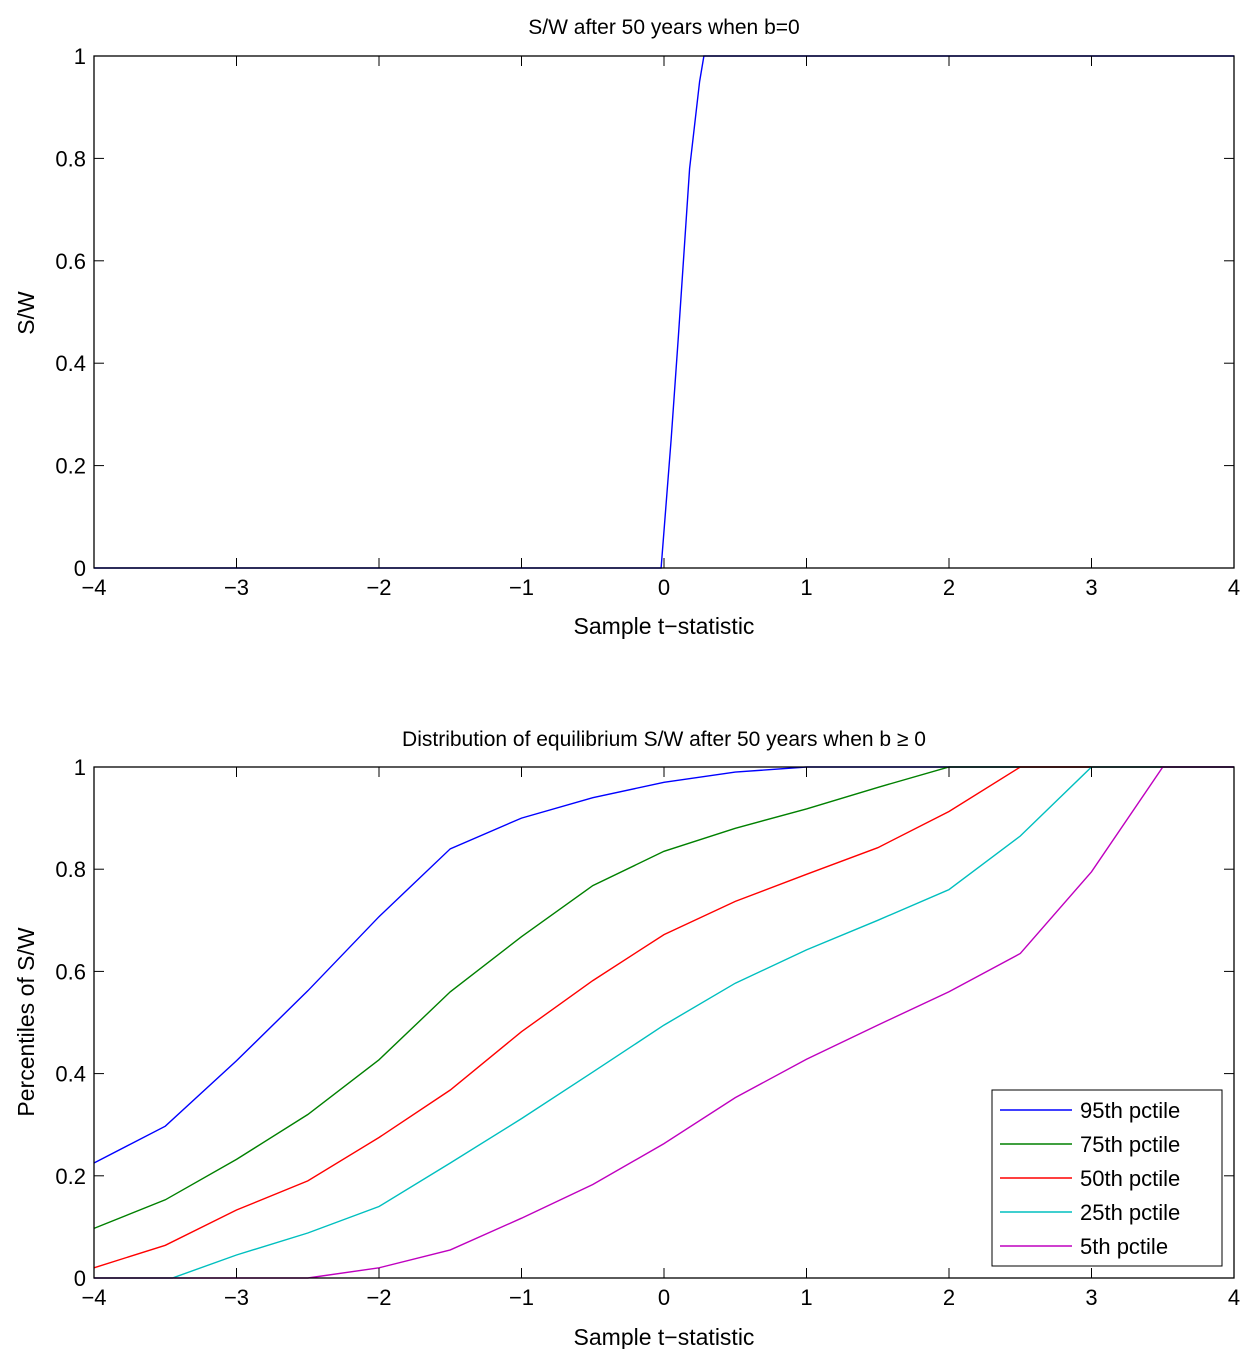 The image size is (1245, 1349). I want to click on legend-label-2: 50th pctile, so click(1130, 1178).